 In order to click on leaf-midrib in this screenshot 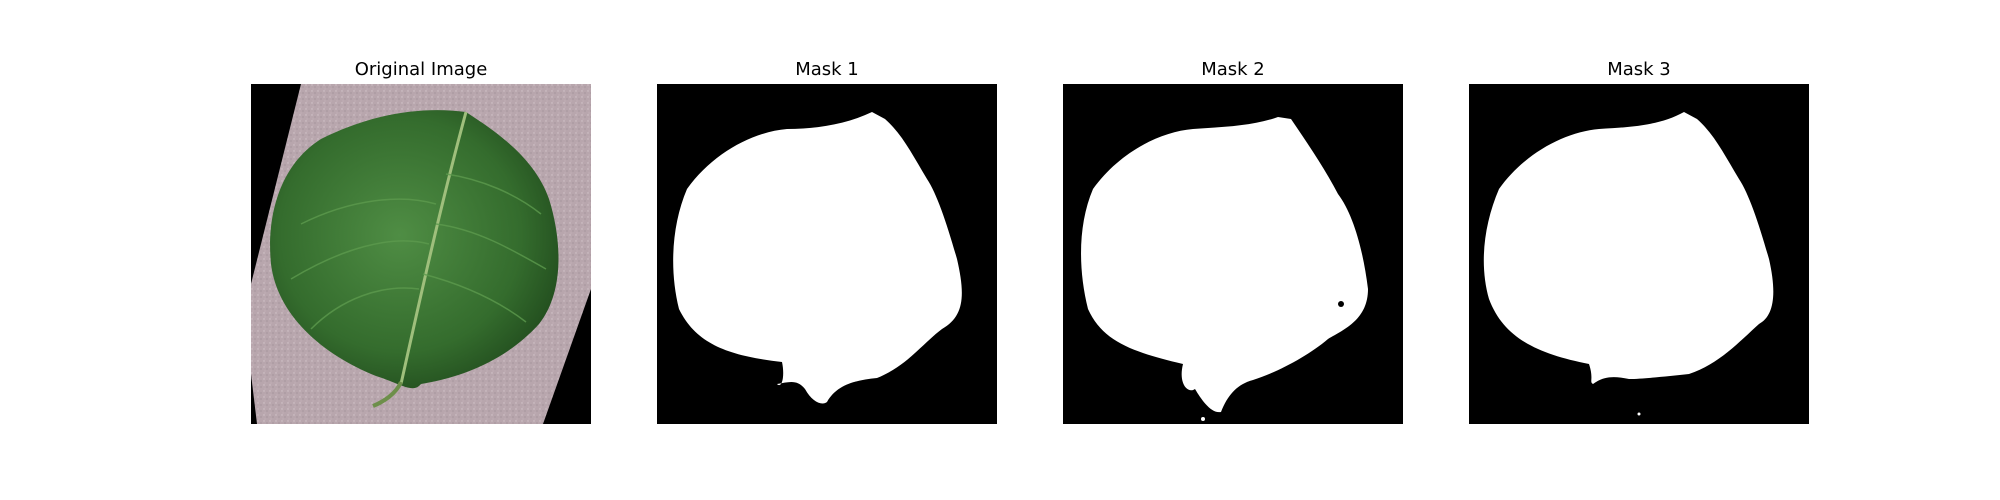, I will do `click(433, 248)`.